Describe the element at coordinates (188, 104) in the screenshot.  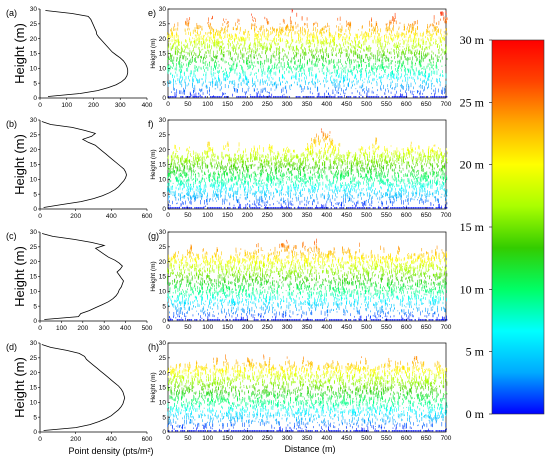
I see `x-tick-label: 50` at that location.